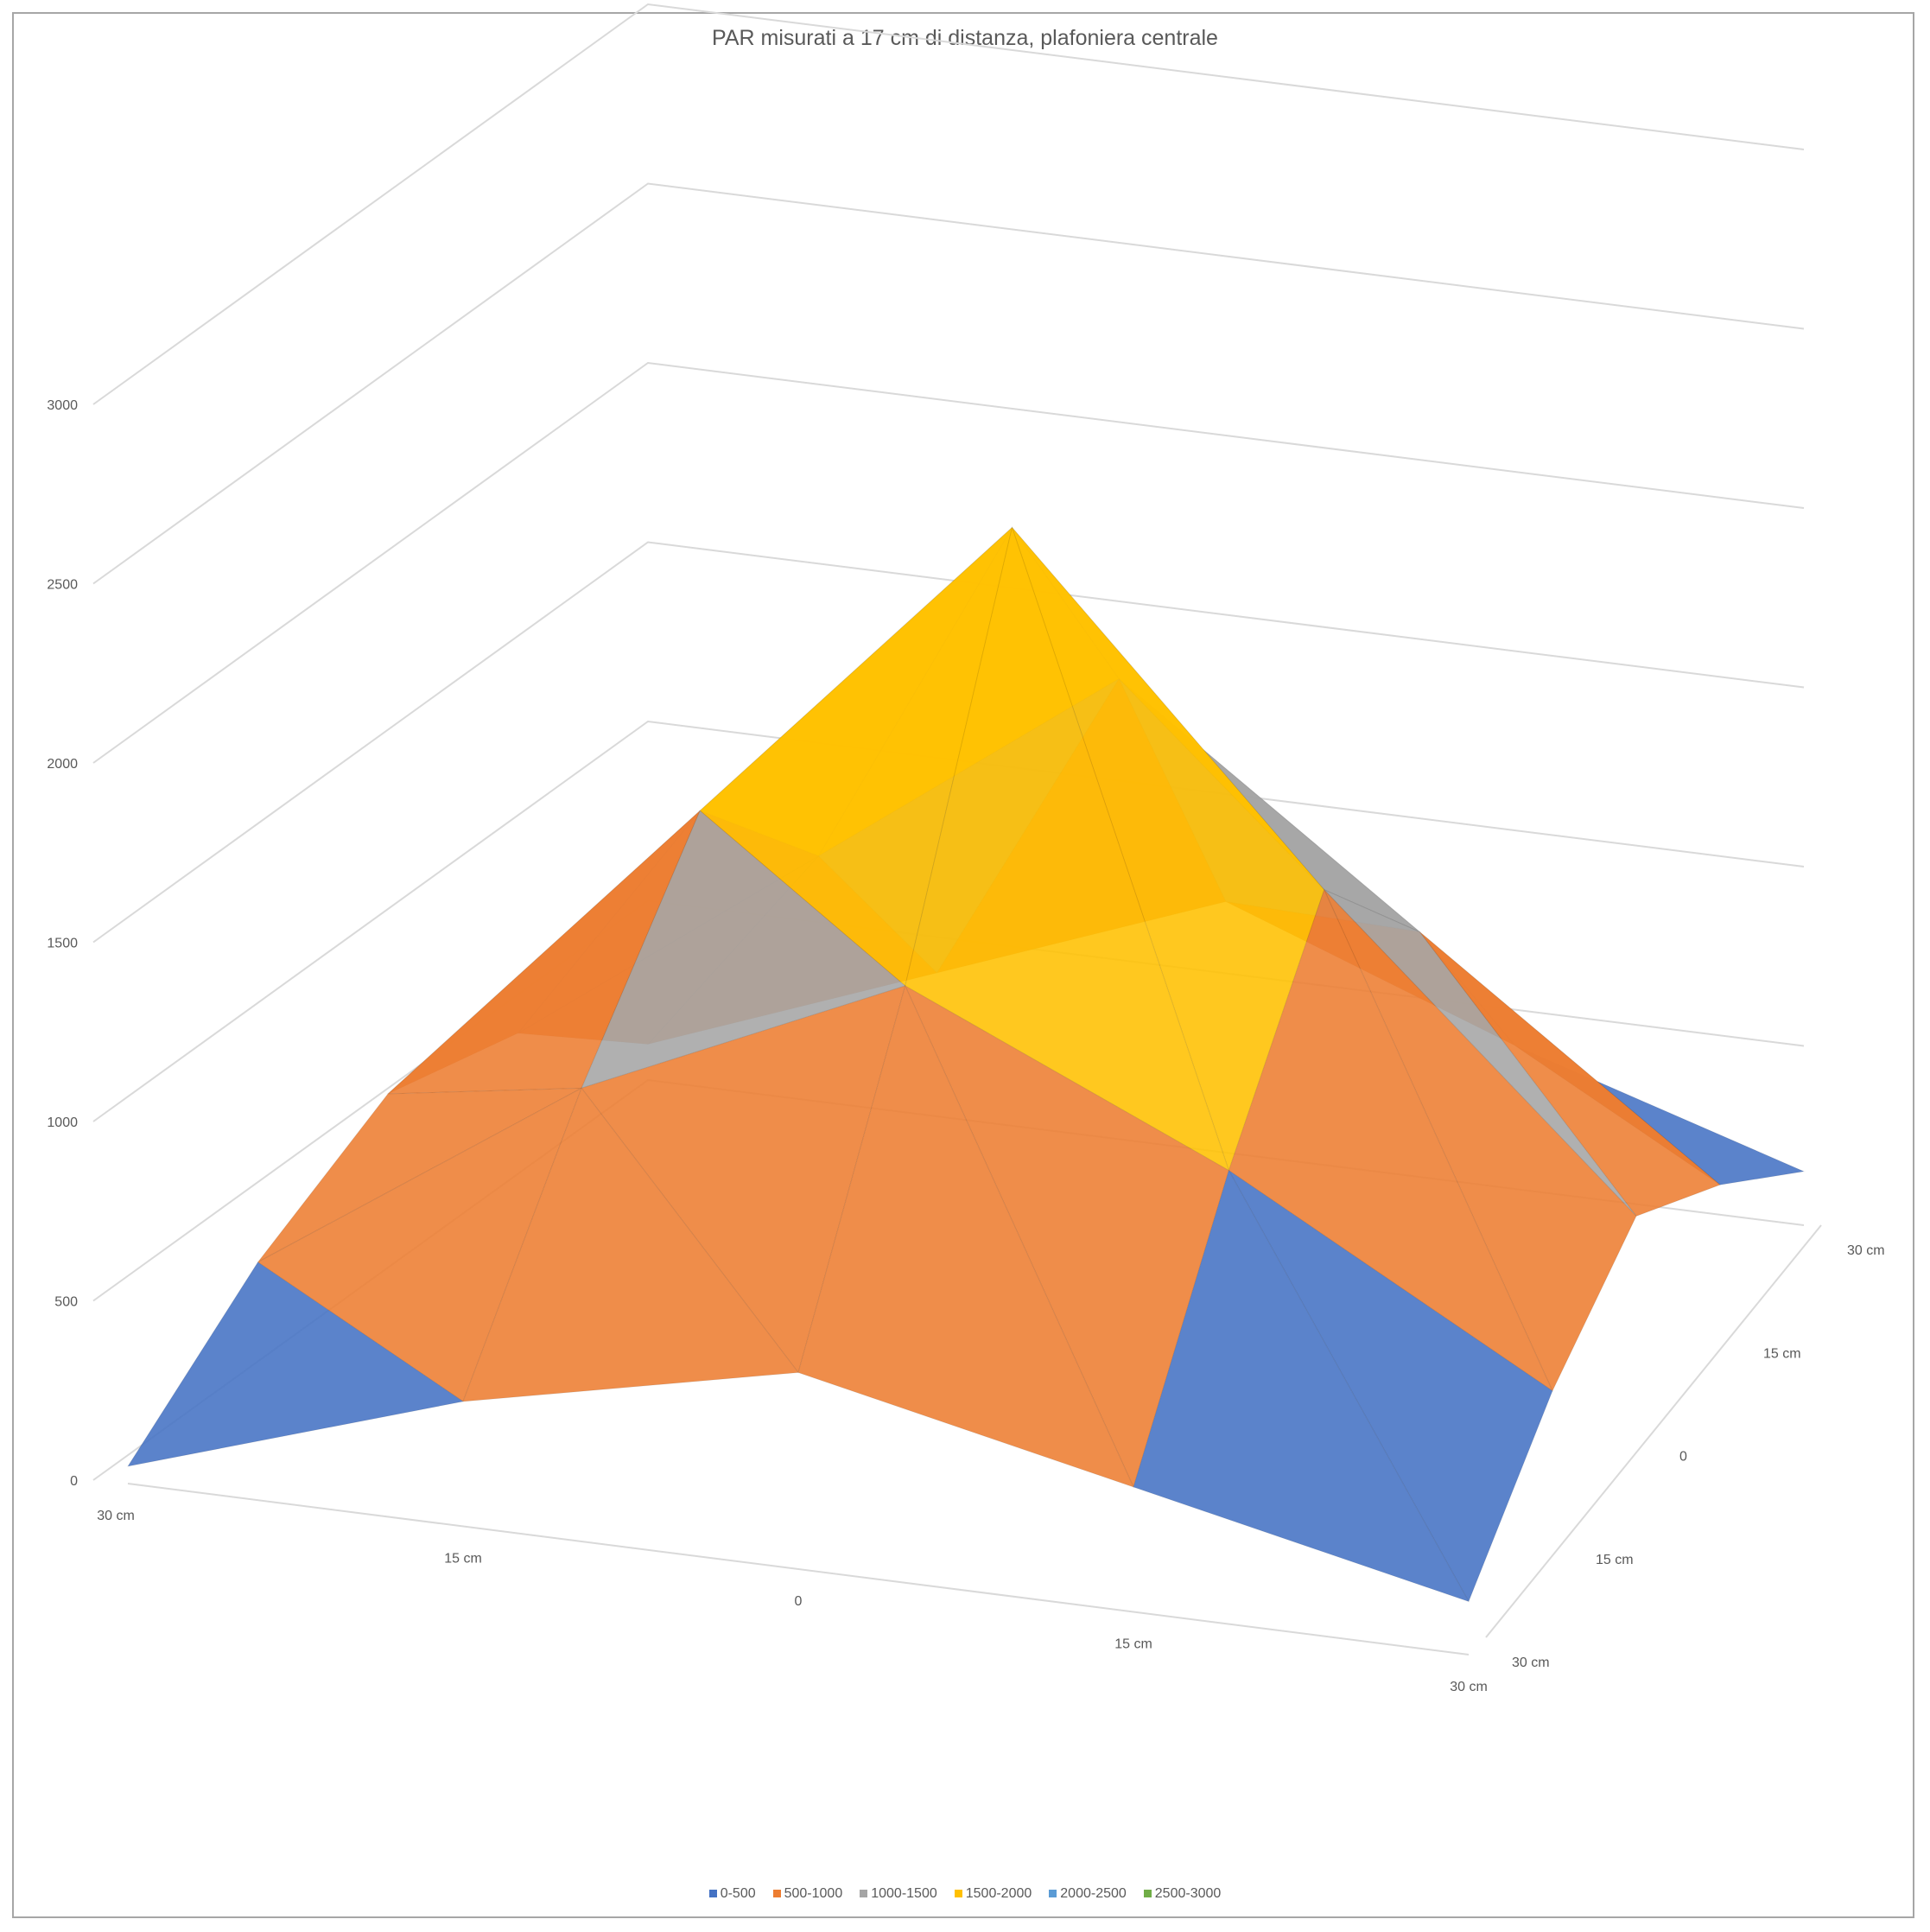  What do you see at coordinates (904, 1893) in the screenshot?
I see `legend-label: 1000-1500` at bounding box center [904, 1893].